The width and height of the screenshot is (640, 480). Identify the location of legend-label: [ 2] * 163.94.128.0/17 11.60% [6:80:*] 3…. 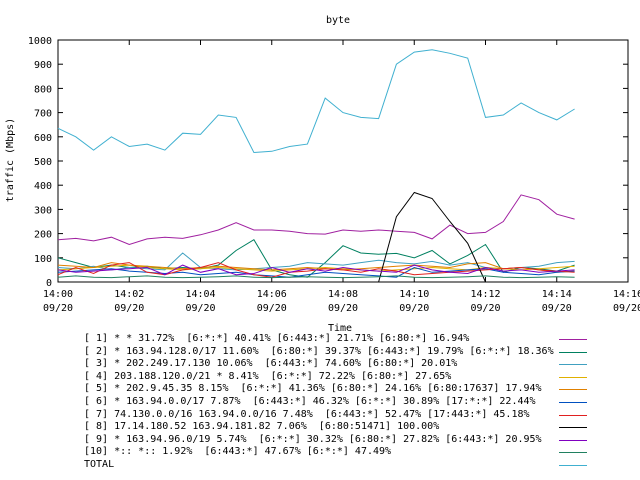
(319, 351).